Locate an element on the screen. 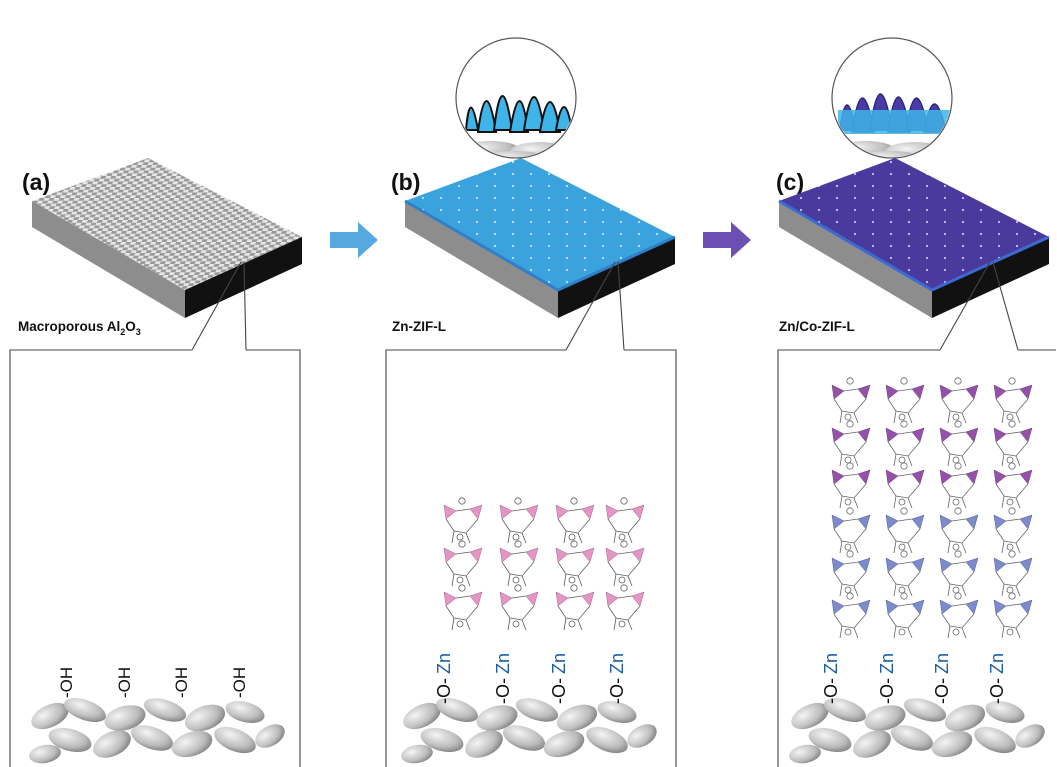 The image size is (1057, 767). panel-b-letter: (b) is located at coordinates (405, 182).